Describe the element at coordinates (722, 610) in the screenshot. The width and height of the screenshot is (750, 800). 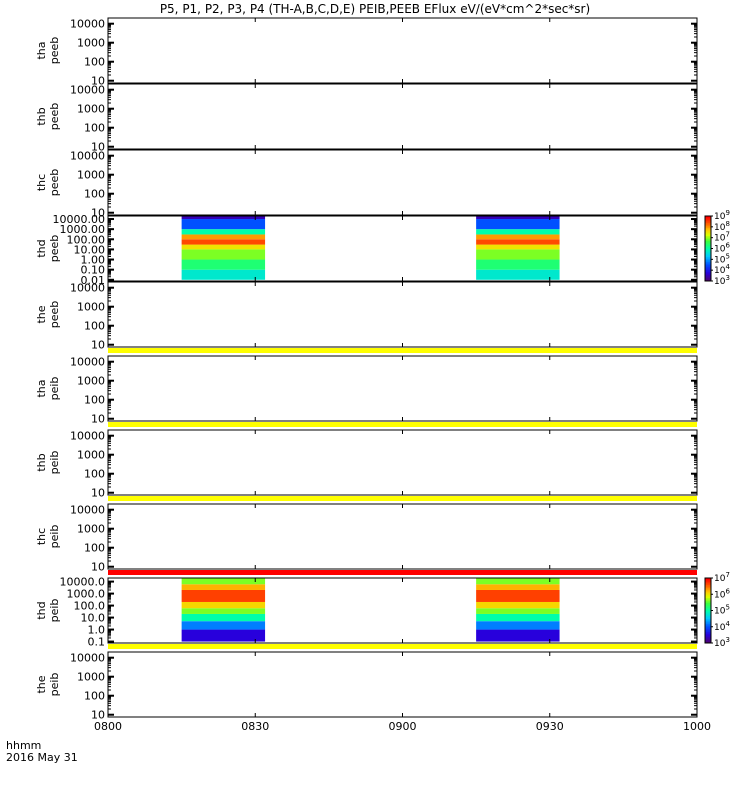
I see `panel-thd-peib-colorbar-label: 10⁵` at that location.